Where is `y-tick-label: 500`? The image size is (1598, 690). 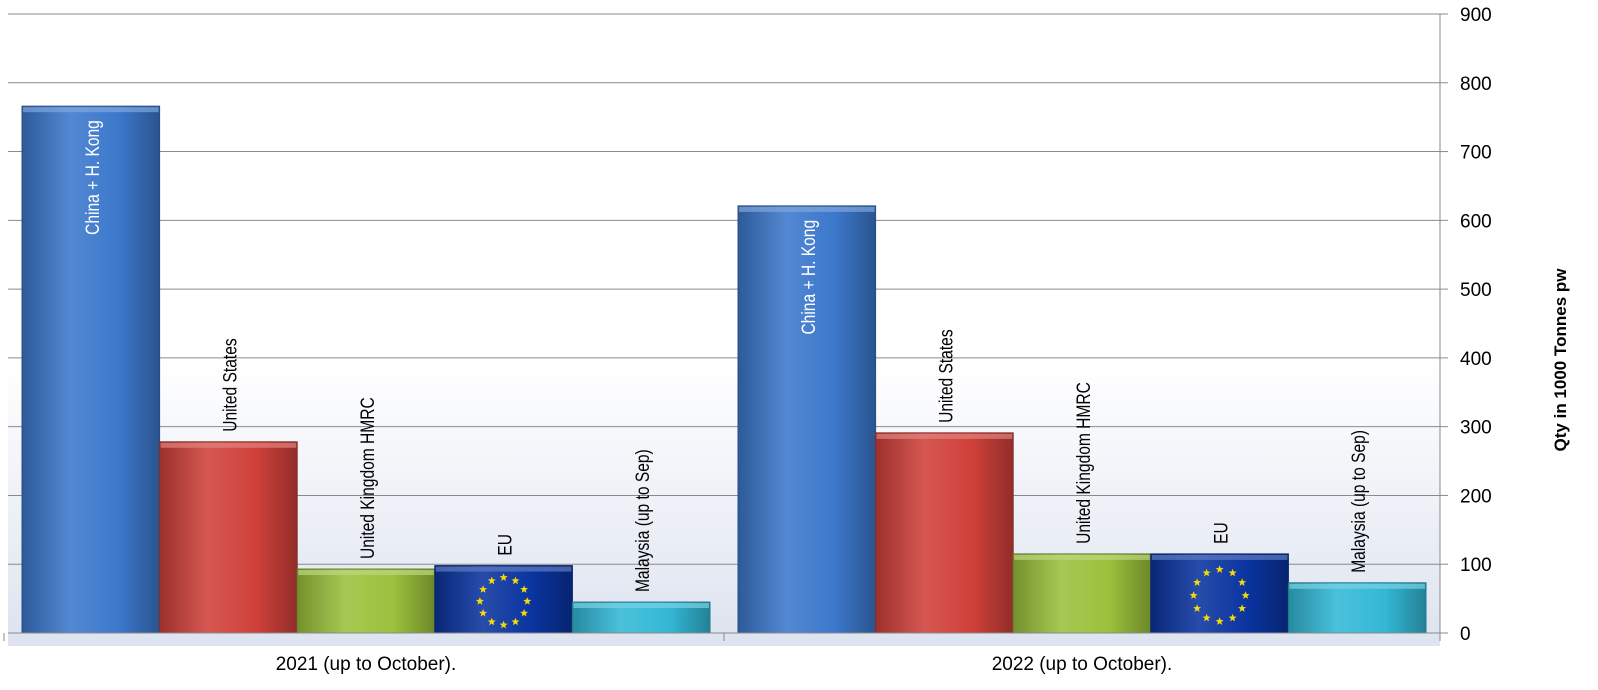 y-tick-label: 500 is located at coordinates (1476, 290).